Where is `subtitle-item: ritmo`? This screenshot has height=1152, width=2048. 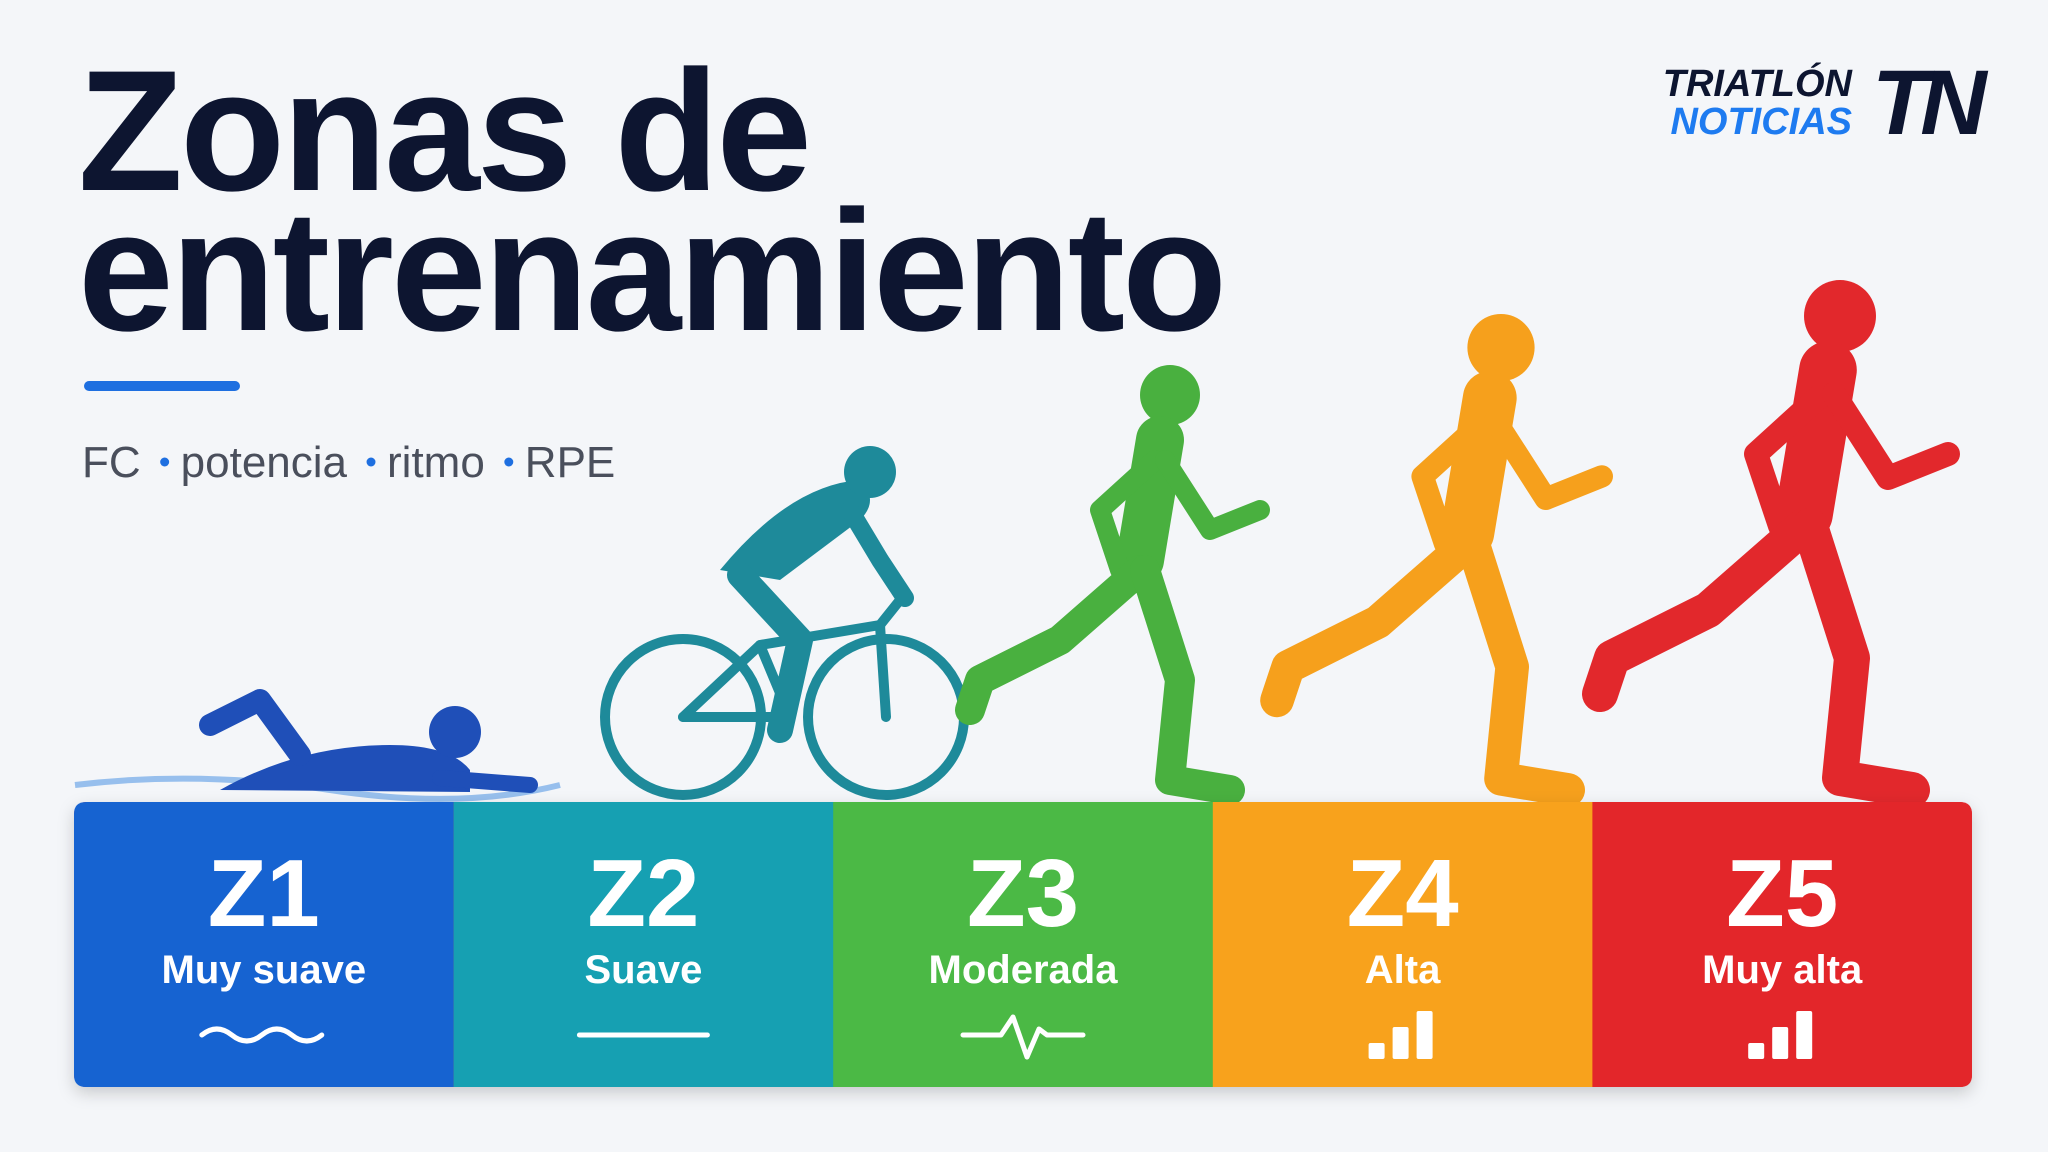
subtitle-item: ritmo is located at coordinates (436, 462).